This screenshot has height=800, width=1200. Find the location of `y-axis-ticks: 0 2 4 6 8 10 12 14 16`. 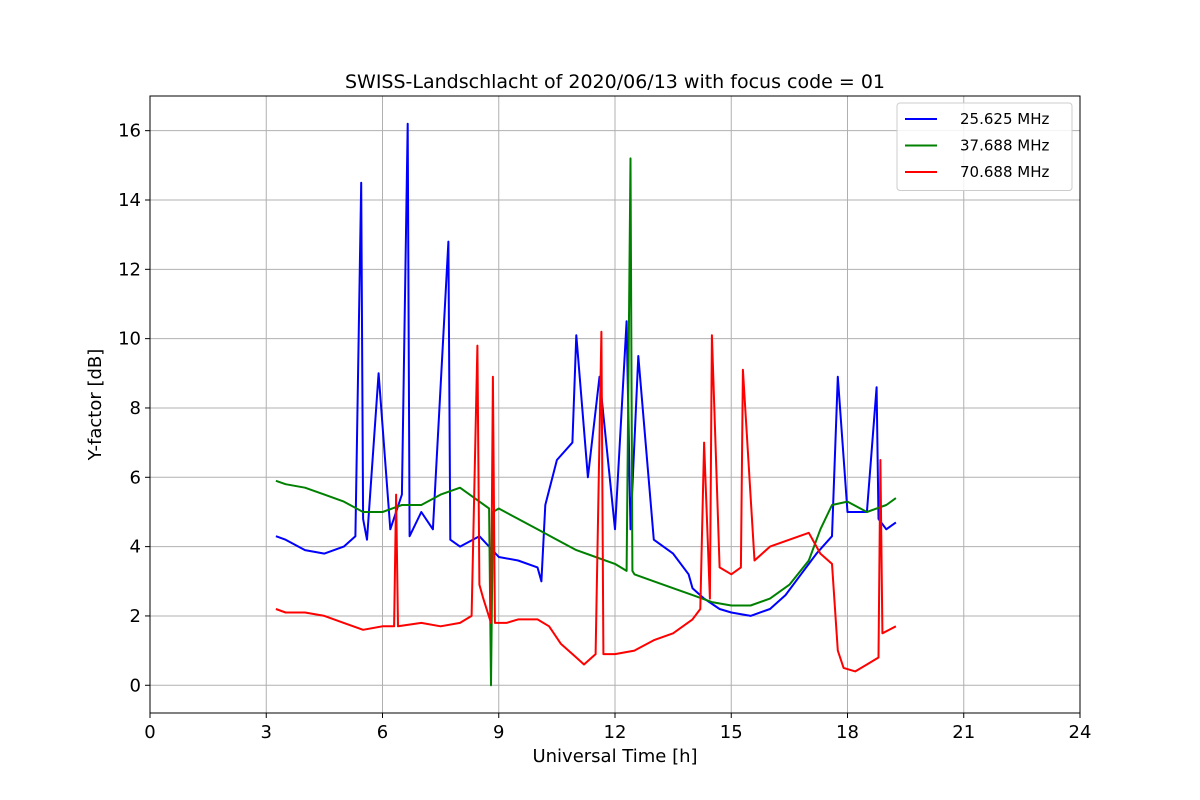

y-axis-ticks: 0 2 4 6 8 10 12 14 16 is located at coordinates (134, 408).